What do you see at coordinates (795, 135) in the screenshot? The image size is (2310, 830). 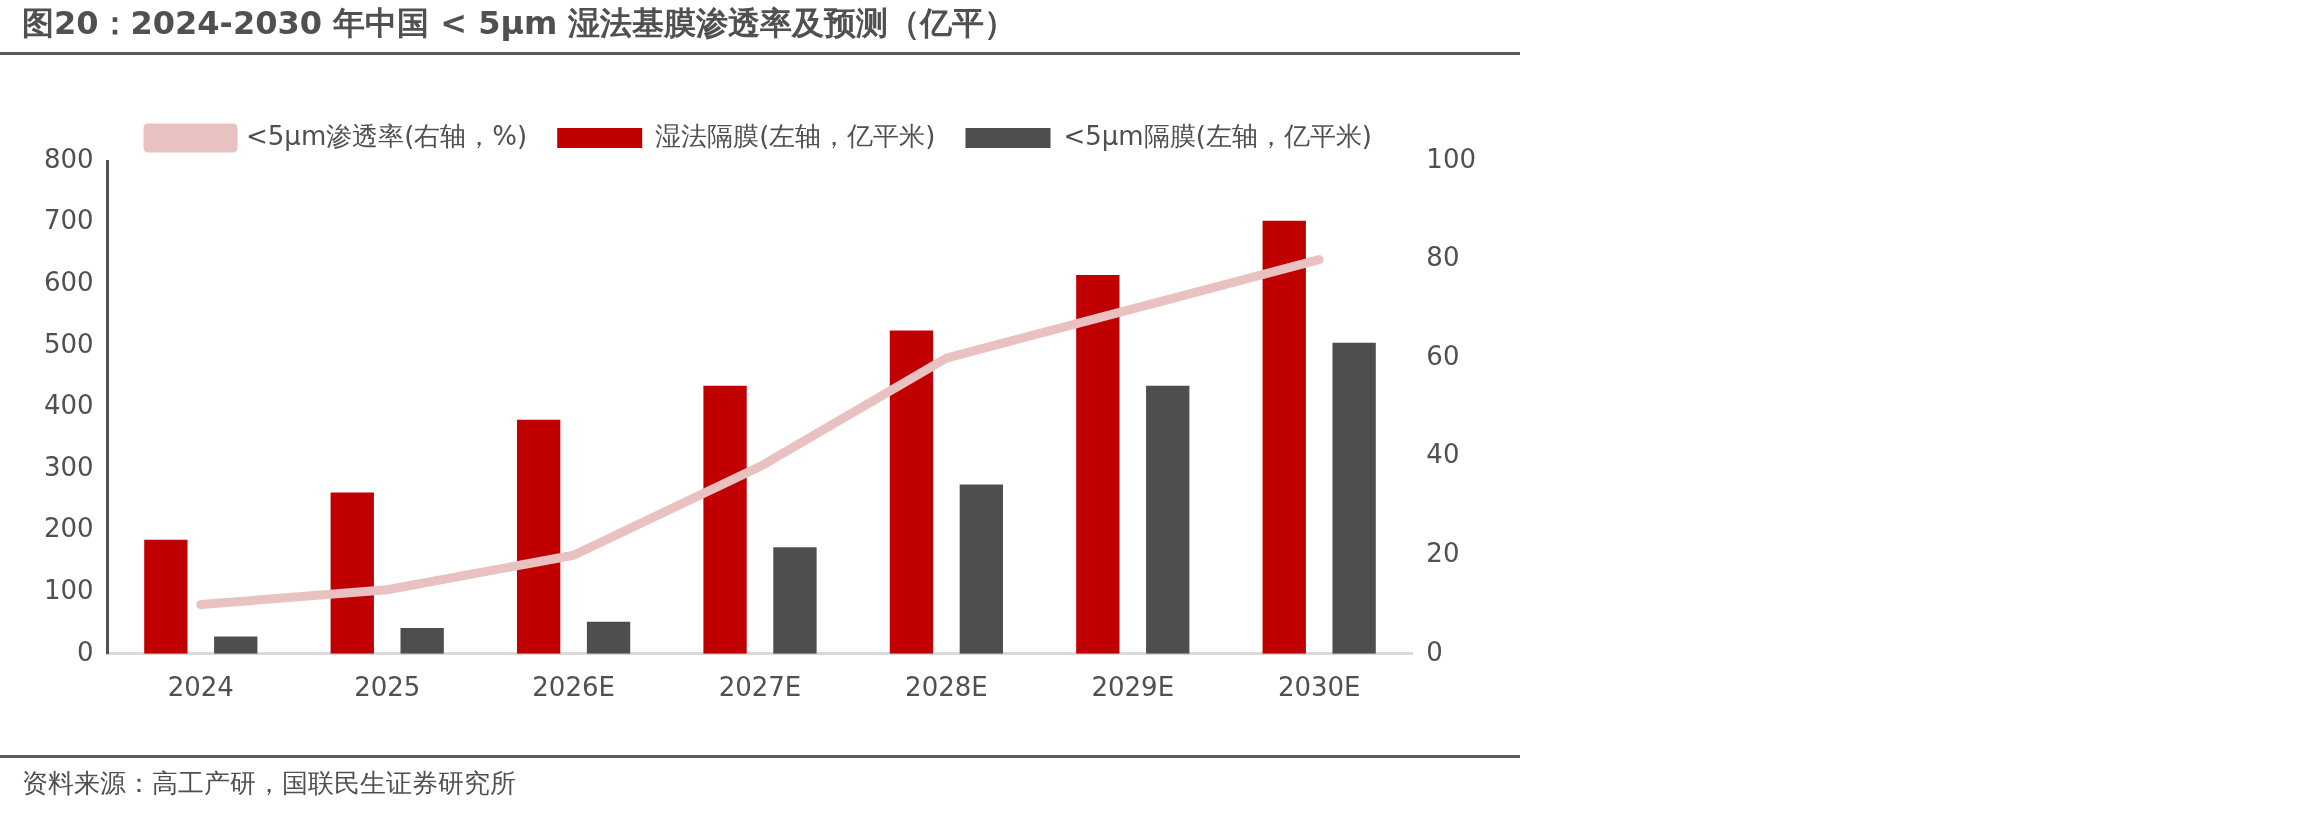 I see `legend-label: 湿法隔膜(左轴，亿平米)` at bounding box center [795, 135].